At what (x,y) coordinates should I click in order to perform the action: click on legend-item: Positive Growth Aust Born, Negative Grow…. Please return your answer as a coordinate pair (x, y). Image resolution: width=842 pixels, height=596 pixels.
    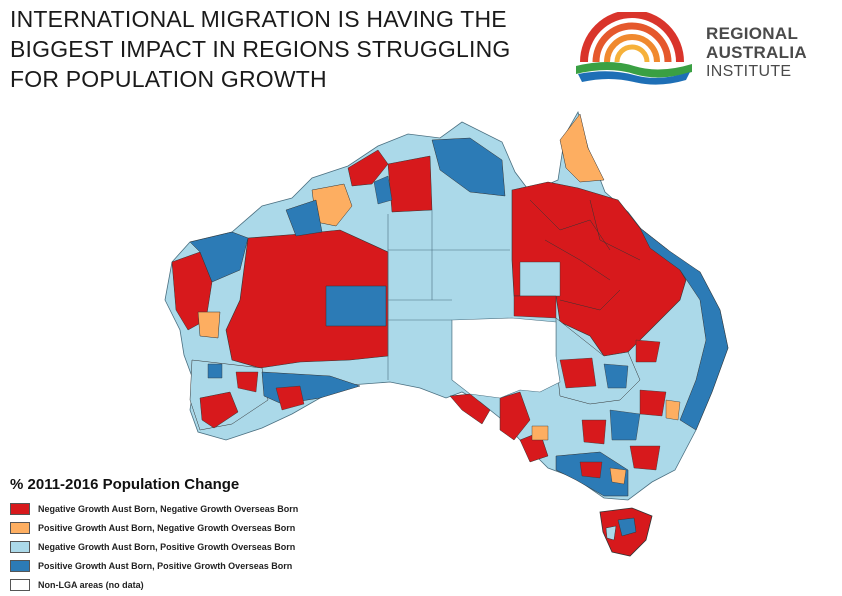
    Looking at the image, I should click on (200, 527).